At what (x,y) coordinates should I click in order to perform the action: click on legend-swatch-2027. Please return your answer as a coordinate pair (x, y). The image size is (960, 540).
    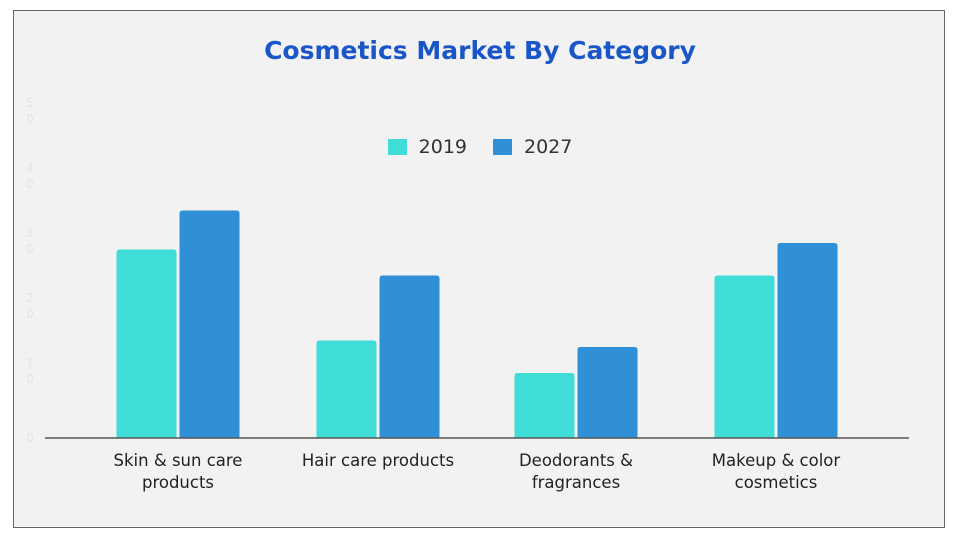
    Looking at the image, I should click on (502, 147).